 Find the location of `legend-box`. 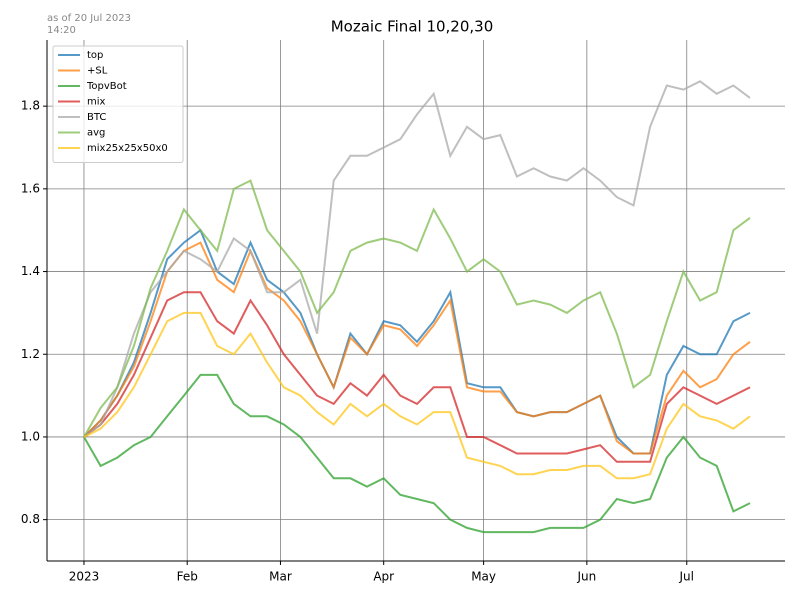

legend-box is located at coordinates (118, 104).